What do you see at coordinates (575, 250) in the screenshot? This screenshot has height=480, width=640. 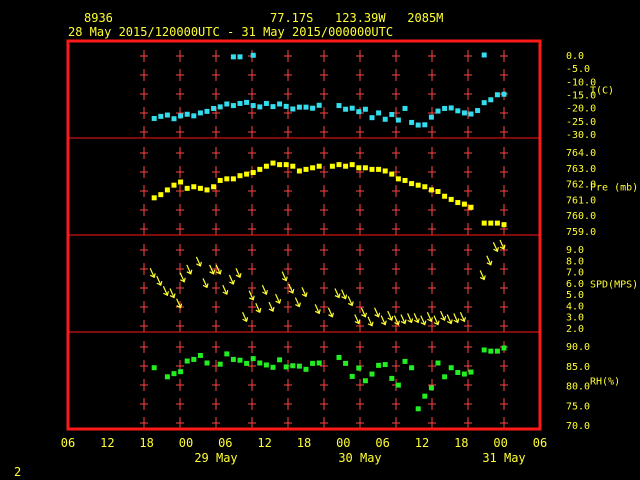 I see `y-tick-label: 9.0` at bounding box center [575, 250].